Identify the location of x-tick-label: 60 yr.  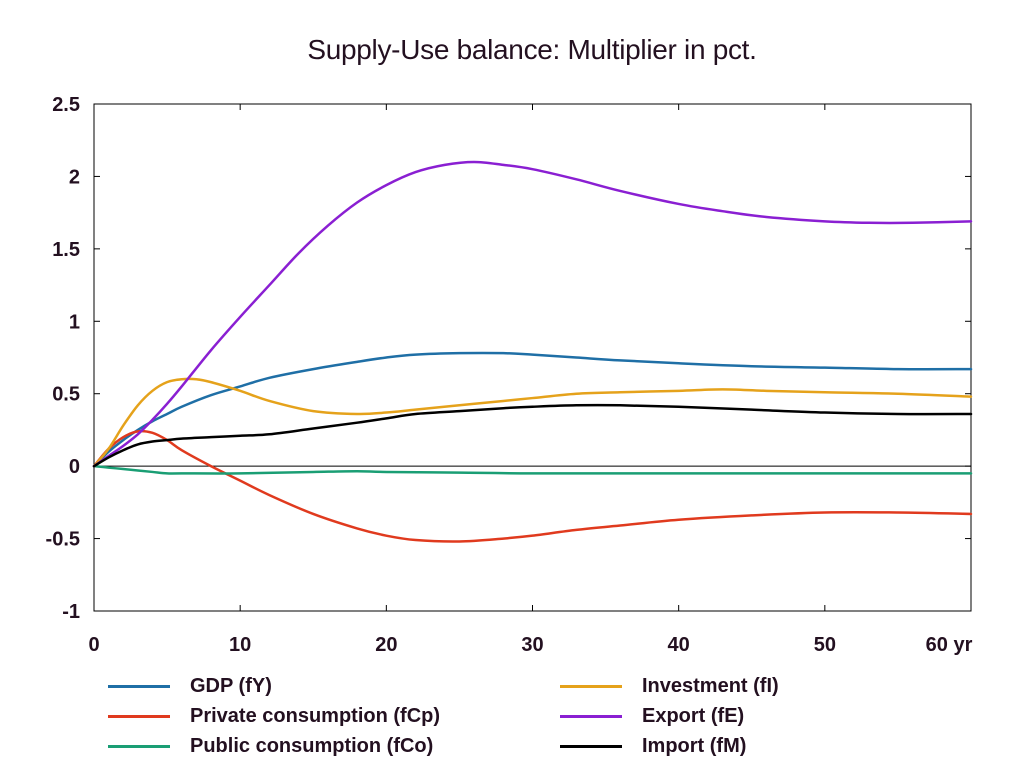
(949, 645).